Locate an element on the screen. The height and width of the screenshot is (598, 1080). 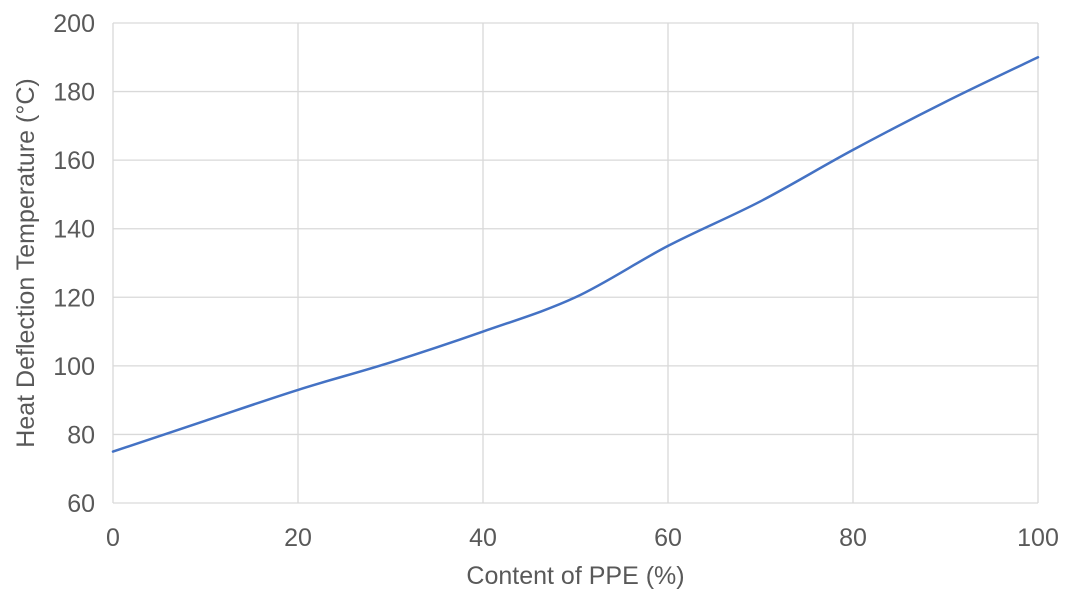
x-tick-label-80: 80 is located at coordinates (853, 538).